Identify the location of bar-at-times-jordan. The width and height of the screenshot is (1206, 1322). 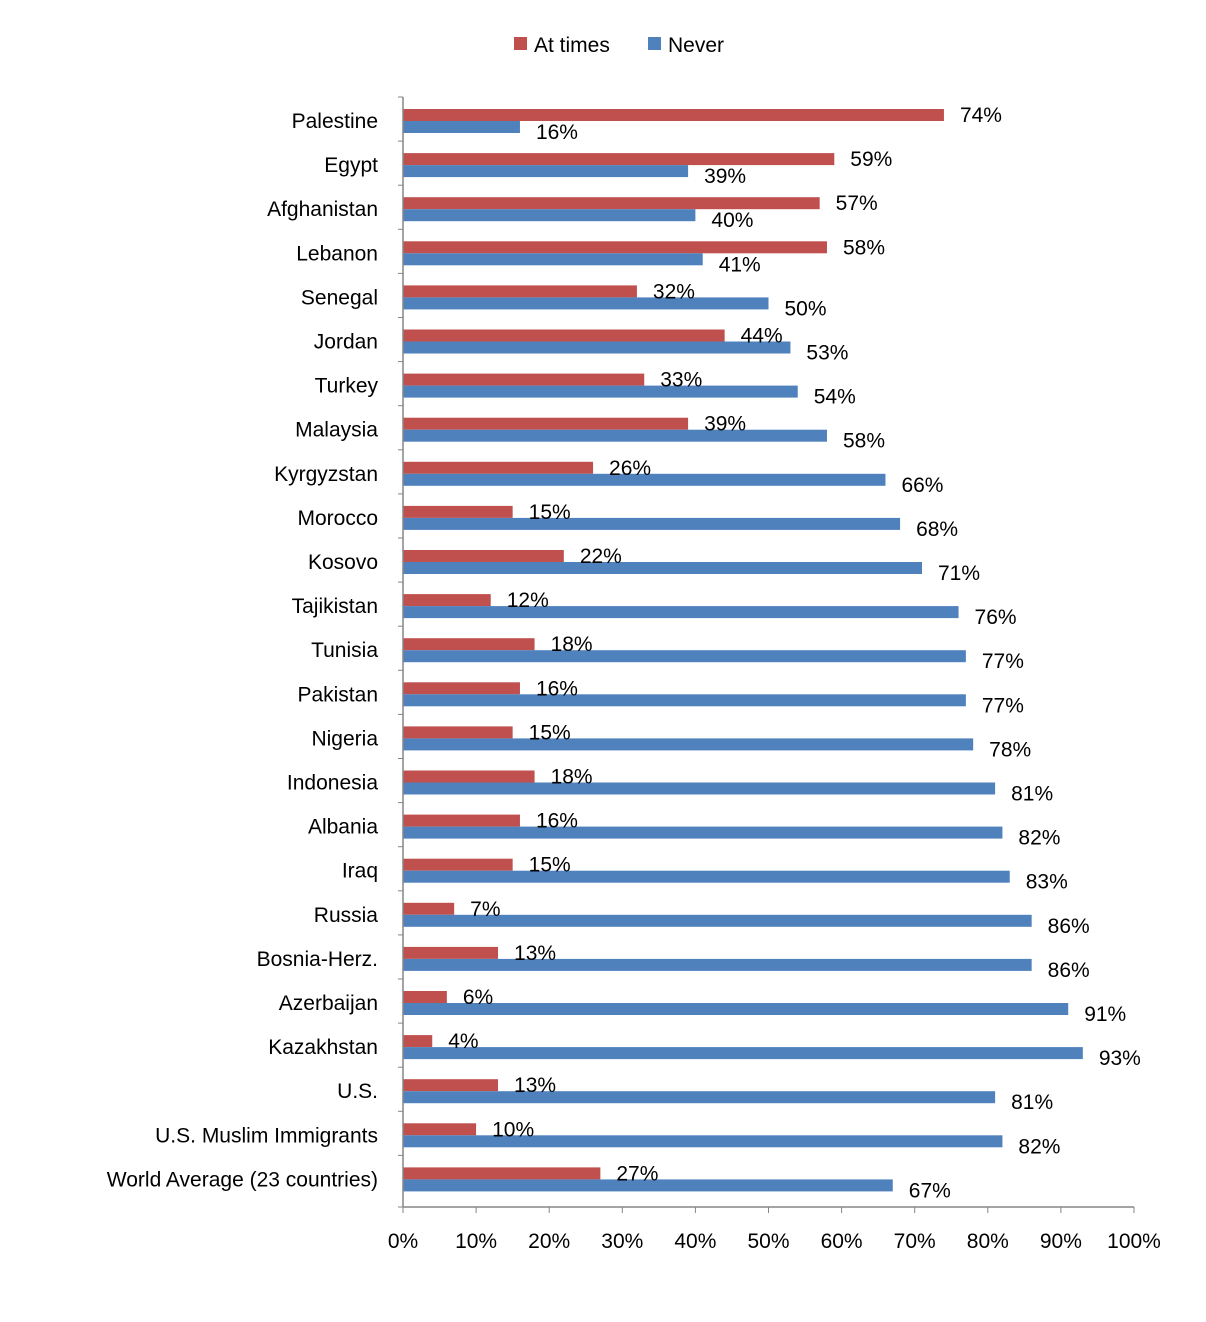
(564, 335).